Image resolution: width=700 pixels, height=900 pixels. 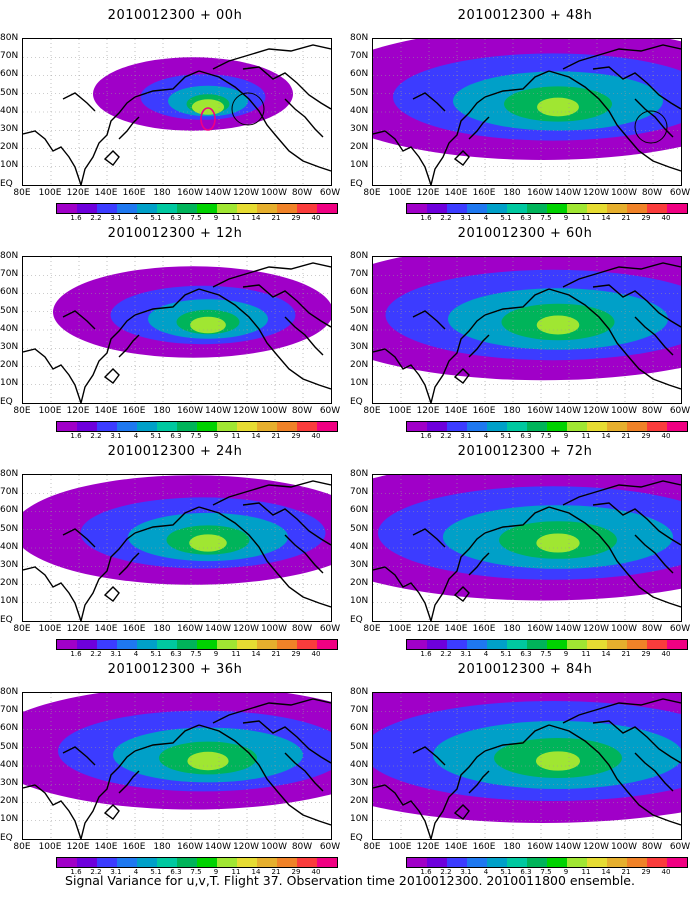 I want to click on latitude-label: 60N, so click(x=9, y=728).